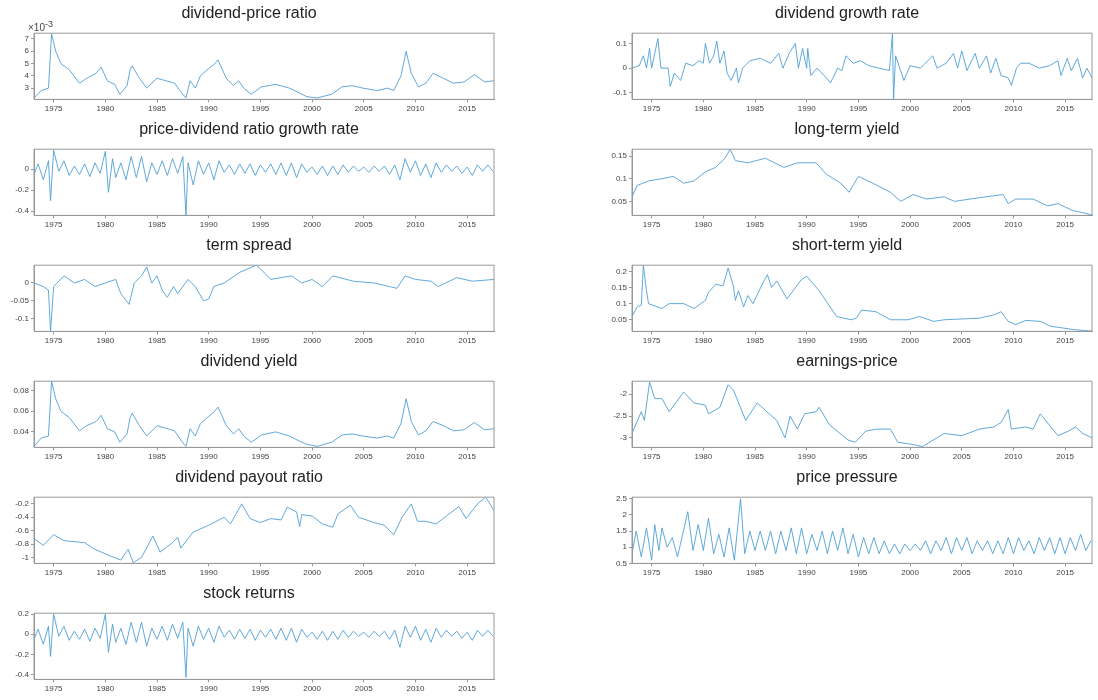  What do you see at coordinates (625, 515) in the screenshot?
I see `y-tick-label: 2` at bounding box center [625, 515].